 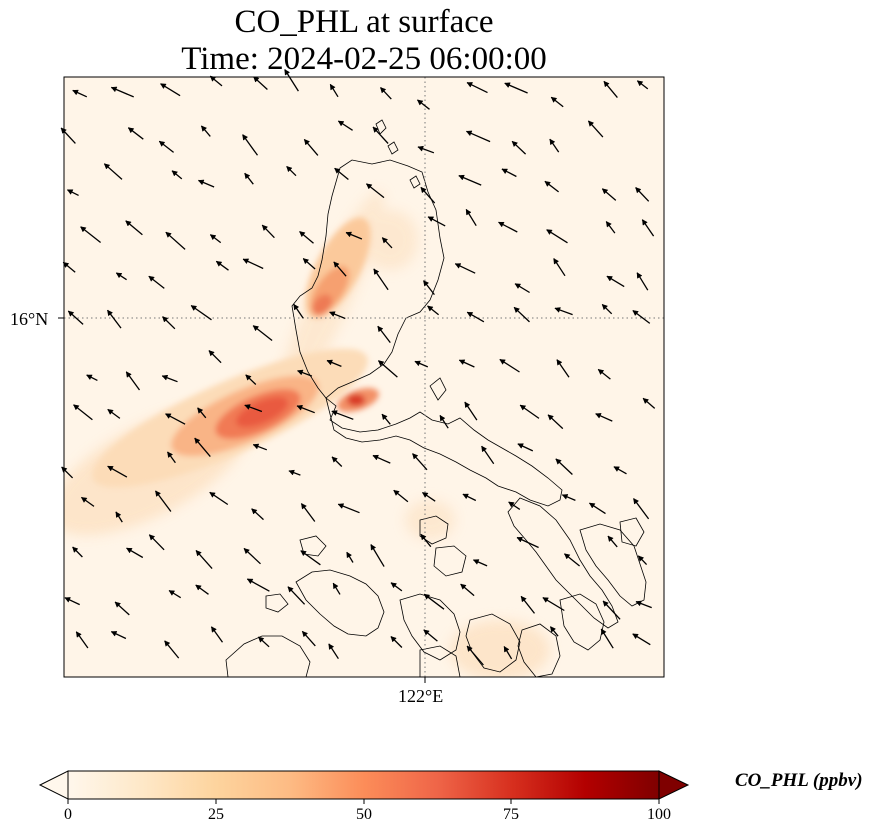 What do you see at coordinates (511, 814) in the screenshot?
I see `colorbar-tick-label: 75` at bounding box center [511, 814].